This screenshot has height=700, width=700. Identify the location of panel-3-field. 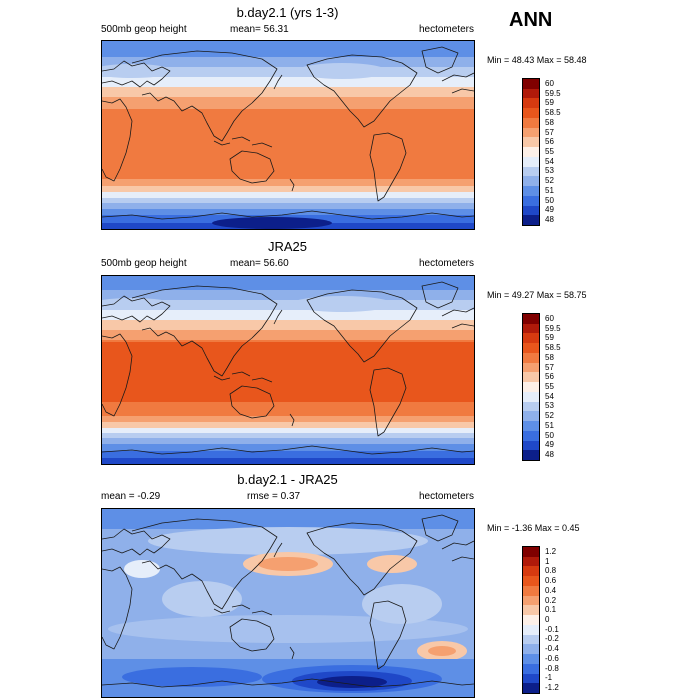
(288, 603).